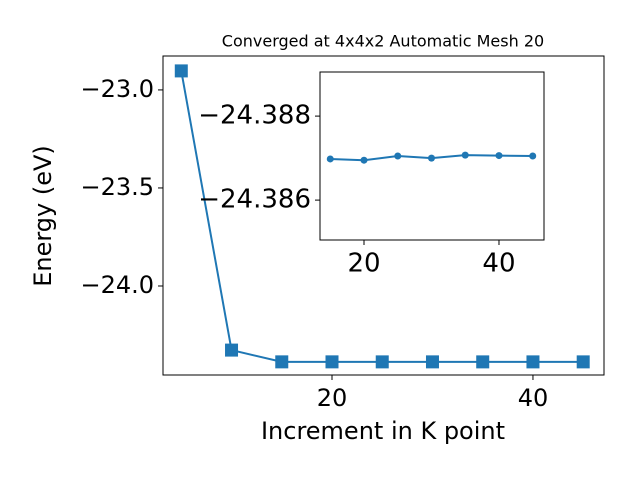 This screenshot has height=480, width=640. What do you see at coordinates (43, 216) in the screenshot?
I see `y-axis-label: Energy (eV)` at bounding box center [43, 216].